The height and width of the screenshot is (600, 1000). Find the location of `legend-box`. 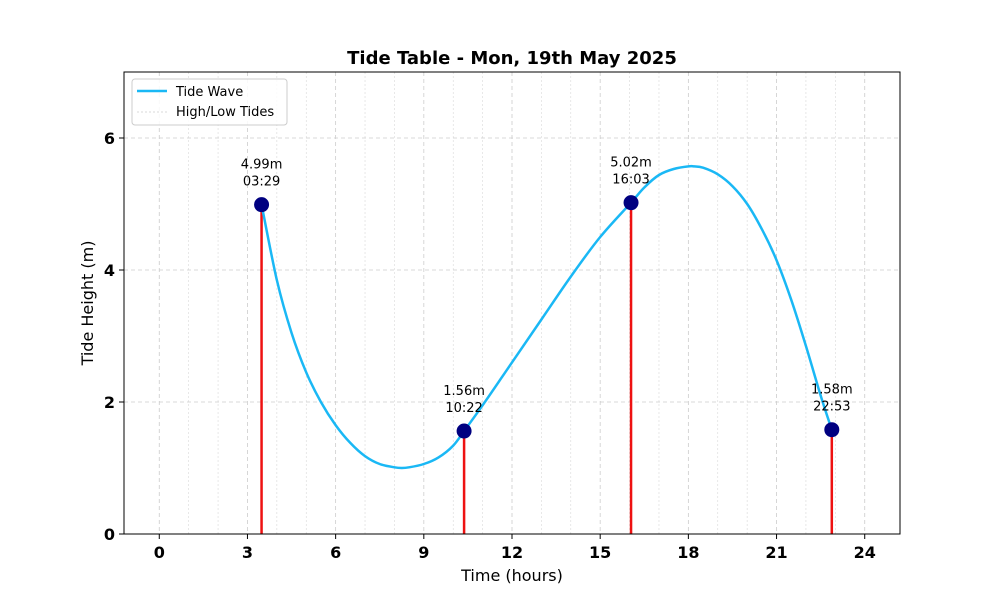

legend-box is located at coordinates (209, 102).